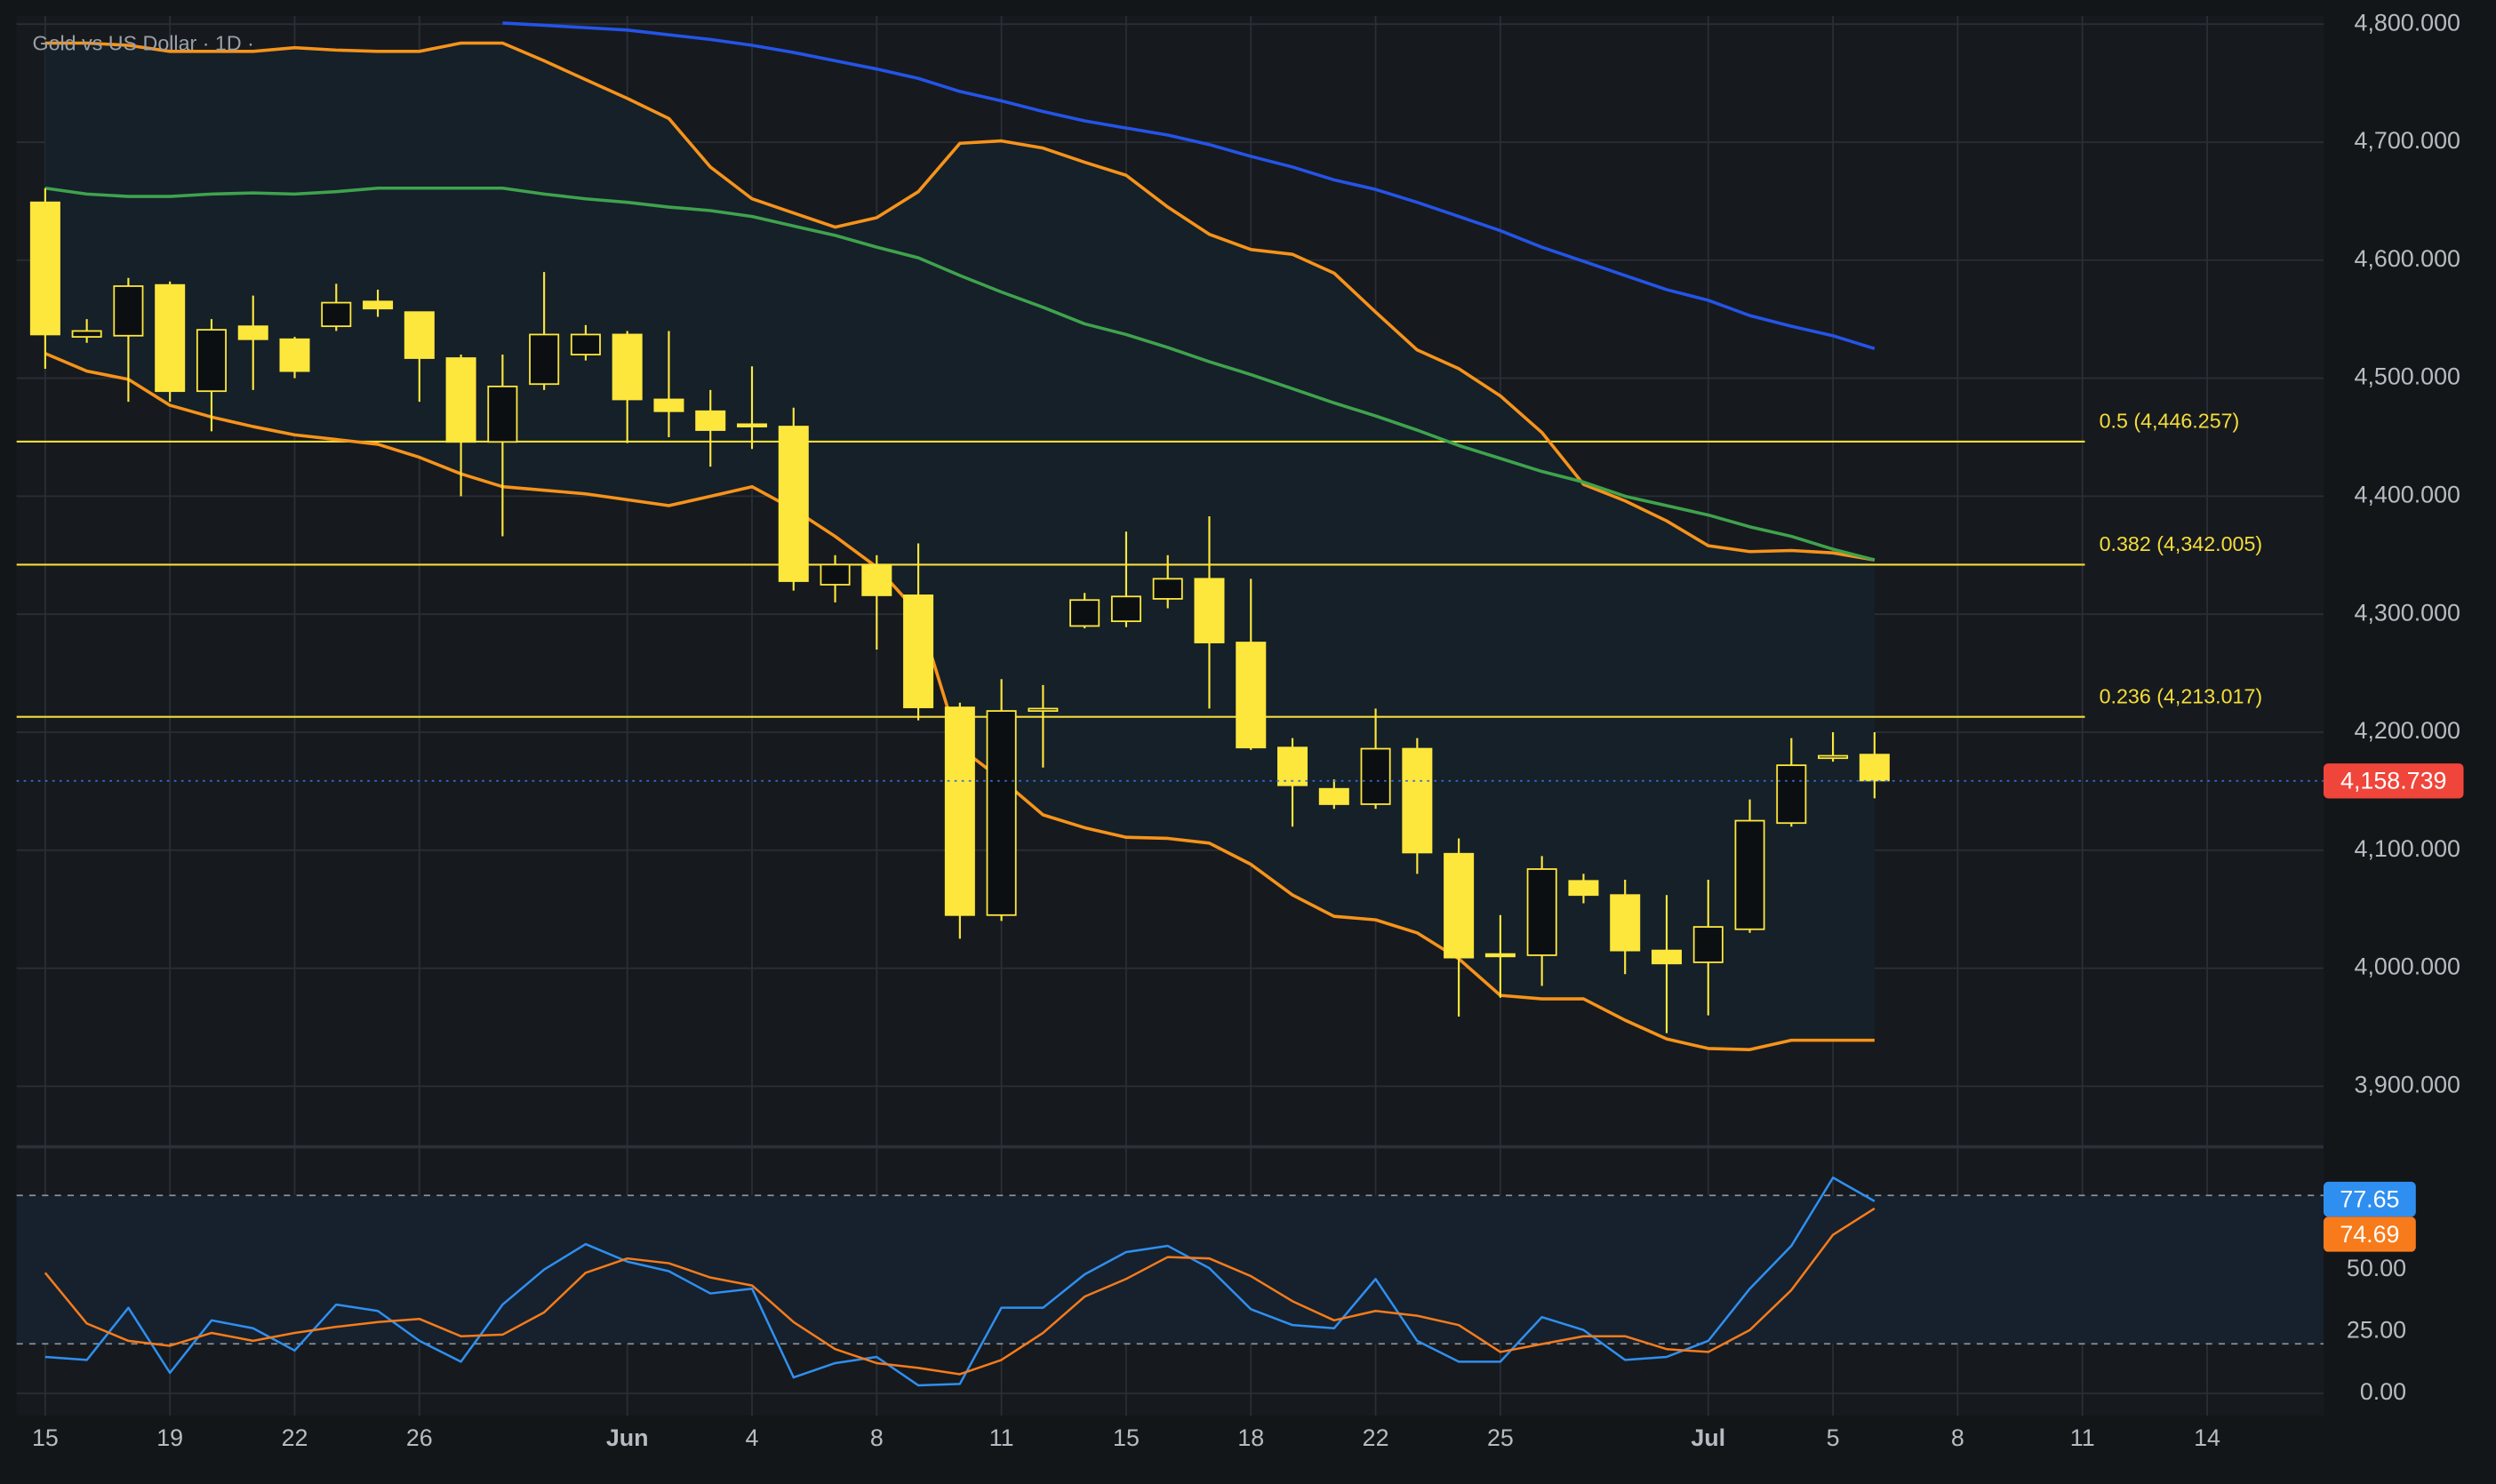 This screenshot has height=1484, width=2496. Describe the element at coordinates (2407, 612) in the screenshot. I see `y-tick-label: 4,300.000` at that location.